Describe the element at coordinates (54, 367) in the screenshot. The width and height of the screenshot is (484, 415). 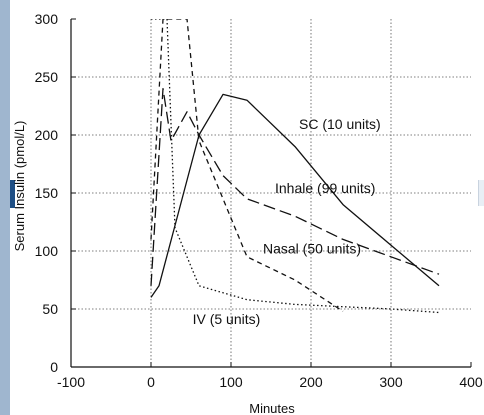
I see `y-tick-label: 0` at that location.